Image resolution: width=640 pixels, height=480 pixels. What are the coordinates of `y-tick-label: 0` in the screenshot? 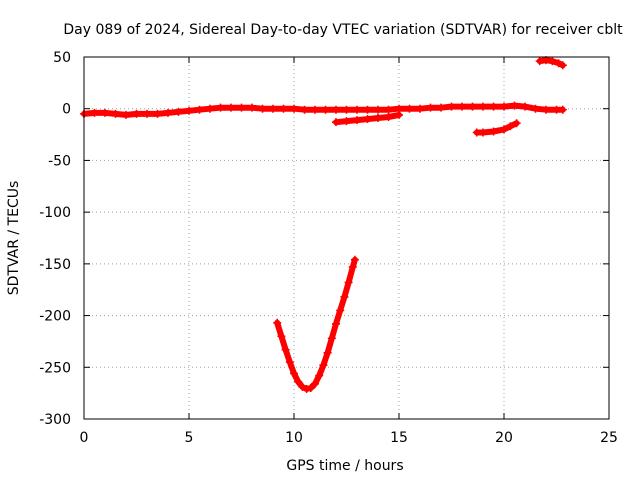 It's located at (66, 110).